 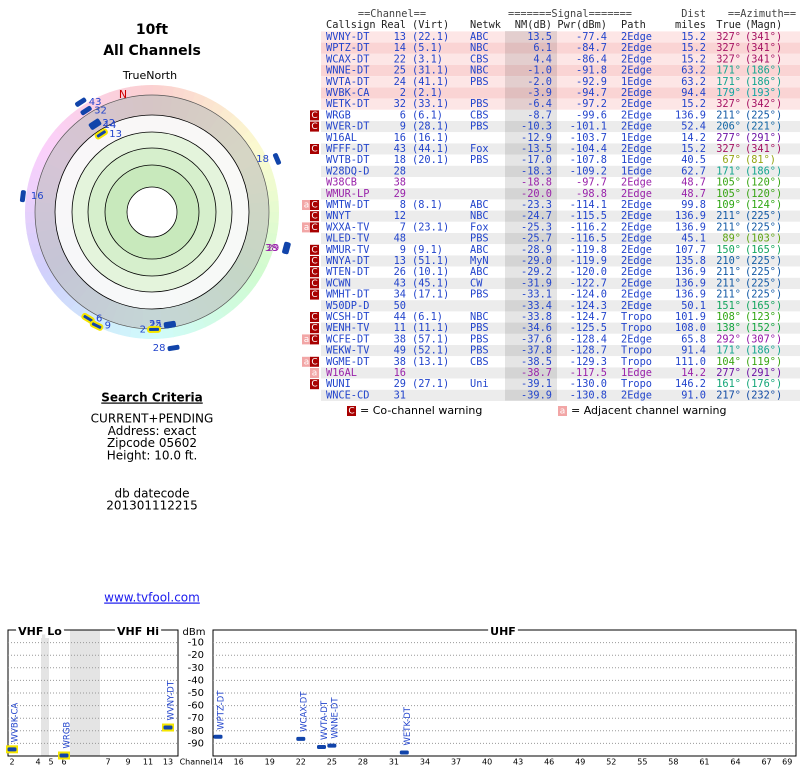 What do you see at coordinates (400, 295) in the screenshot?
I see `table-cell: 34` at bounding box center [400, 295].